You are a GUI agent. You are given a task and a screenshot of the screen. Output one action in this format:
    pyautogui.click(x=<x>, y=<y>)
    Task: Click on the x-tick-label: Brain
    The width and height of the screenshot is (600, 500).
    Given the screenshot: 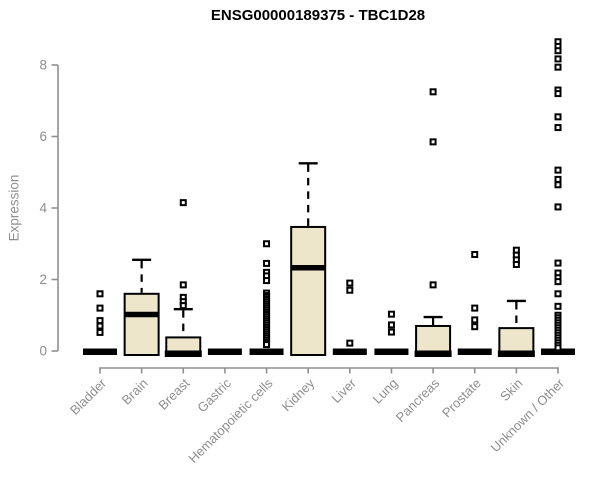 What is the action you would take?
    pyautogui.click(x=135, y=392)
    